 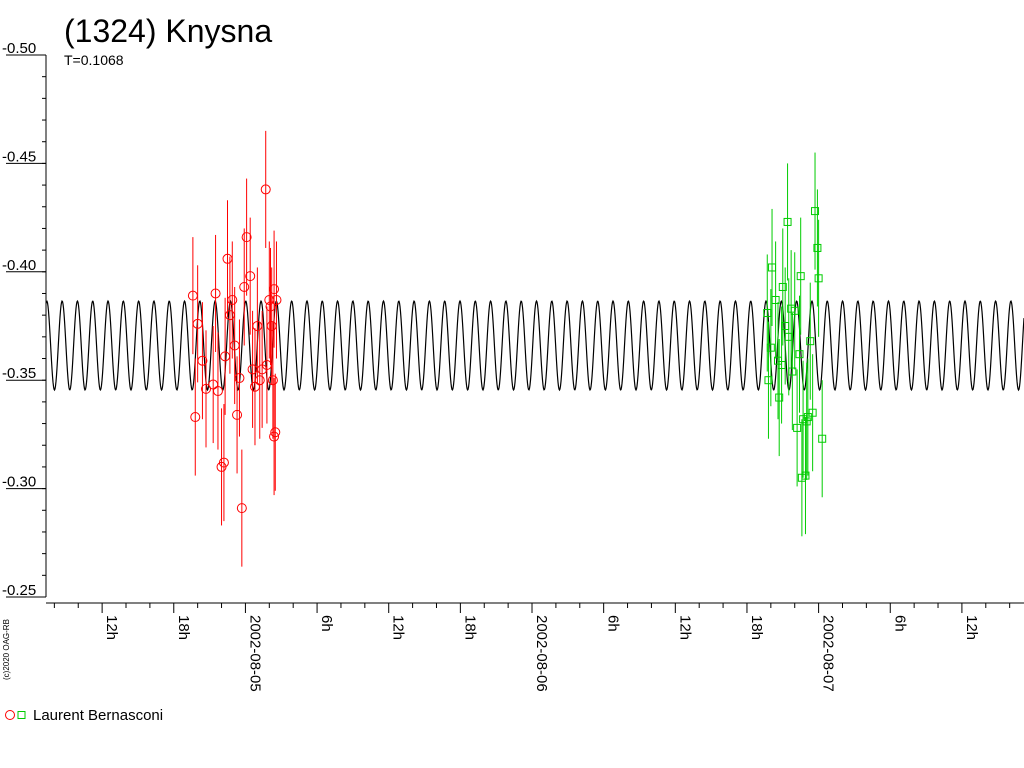 What do you see at coordinates (19, 48) in the screenshot?
I see `y-tick-label: -0.50` at bounding box center [19, 48].